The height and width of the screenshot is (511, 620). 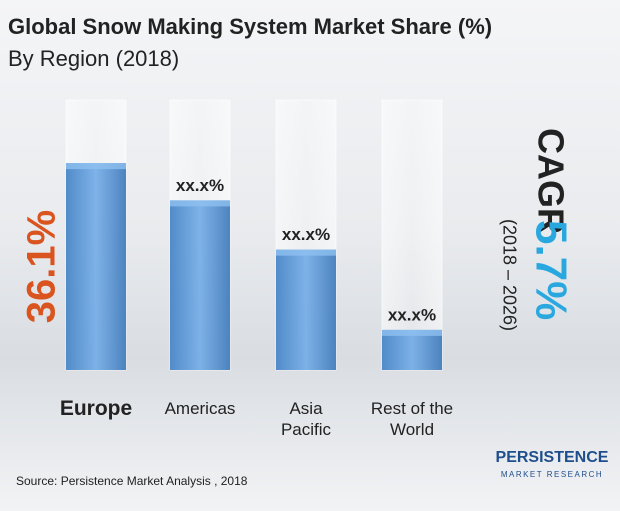 What do you see at coordinates (412, 235) in the screenshot?
I see `glass-column` at bounding box center [412, 235].